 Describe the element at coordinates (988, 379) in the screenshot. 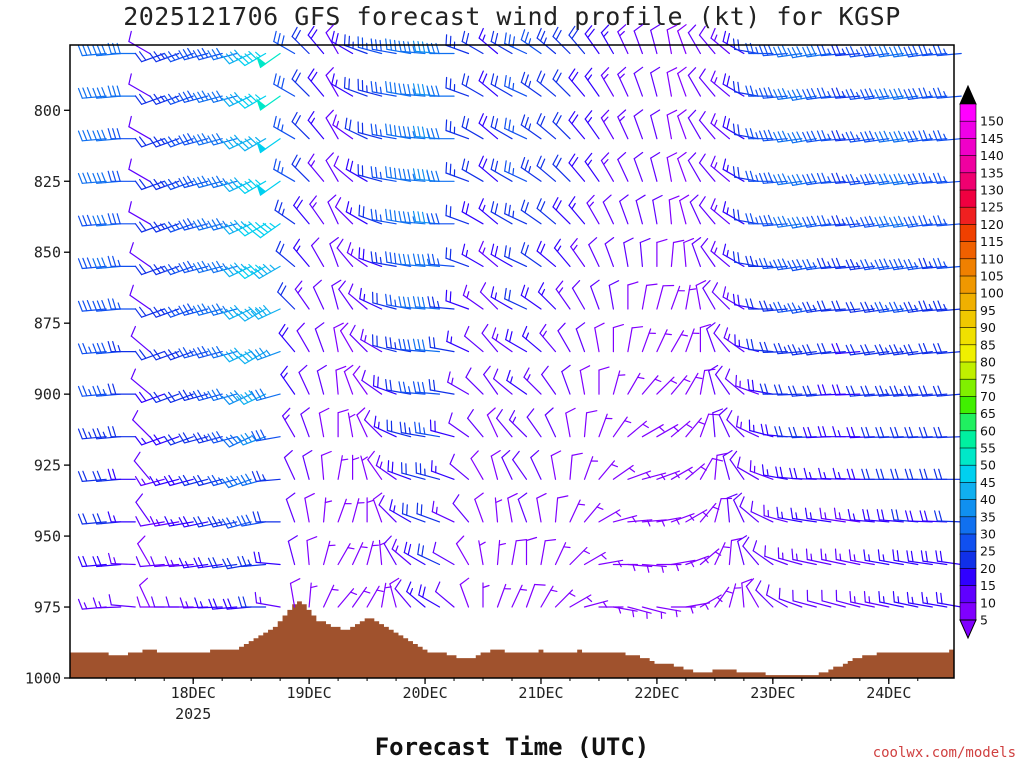

I see `colorbar-label: 75` at that location.